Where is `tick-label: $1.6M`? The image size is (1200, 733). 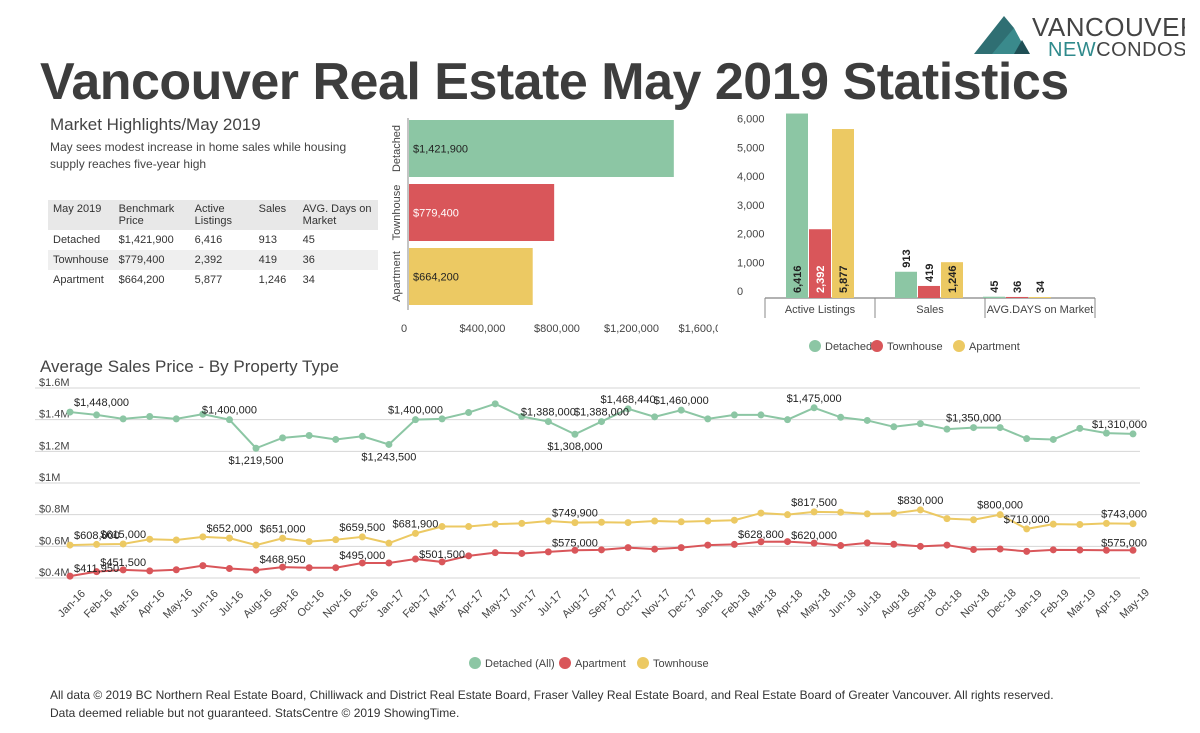
tick-label: $1.6M is located at coordinates (54, 383).